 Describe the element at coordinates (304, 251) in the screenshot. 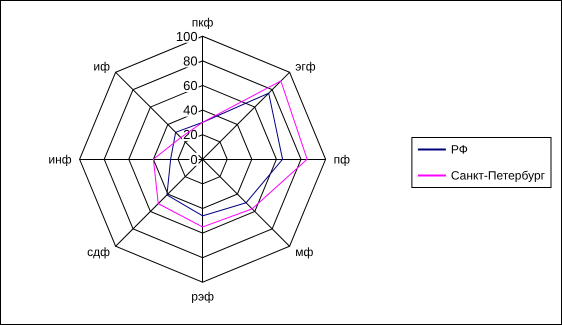

I see `spoke-label: мф` at that location.